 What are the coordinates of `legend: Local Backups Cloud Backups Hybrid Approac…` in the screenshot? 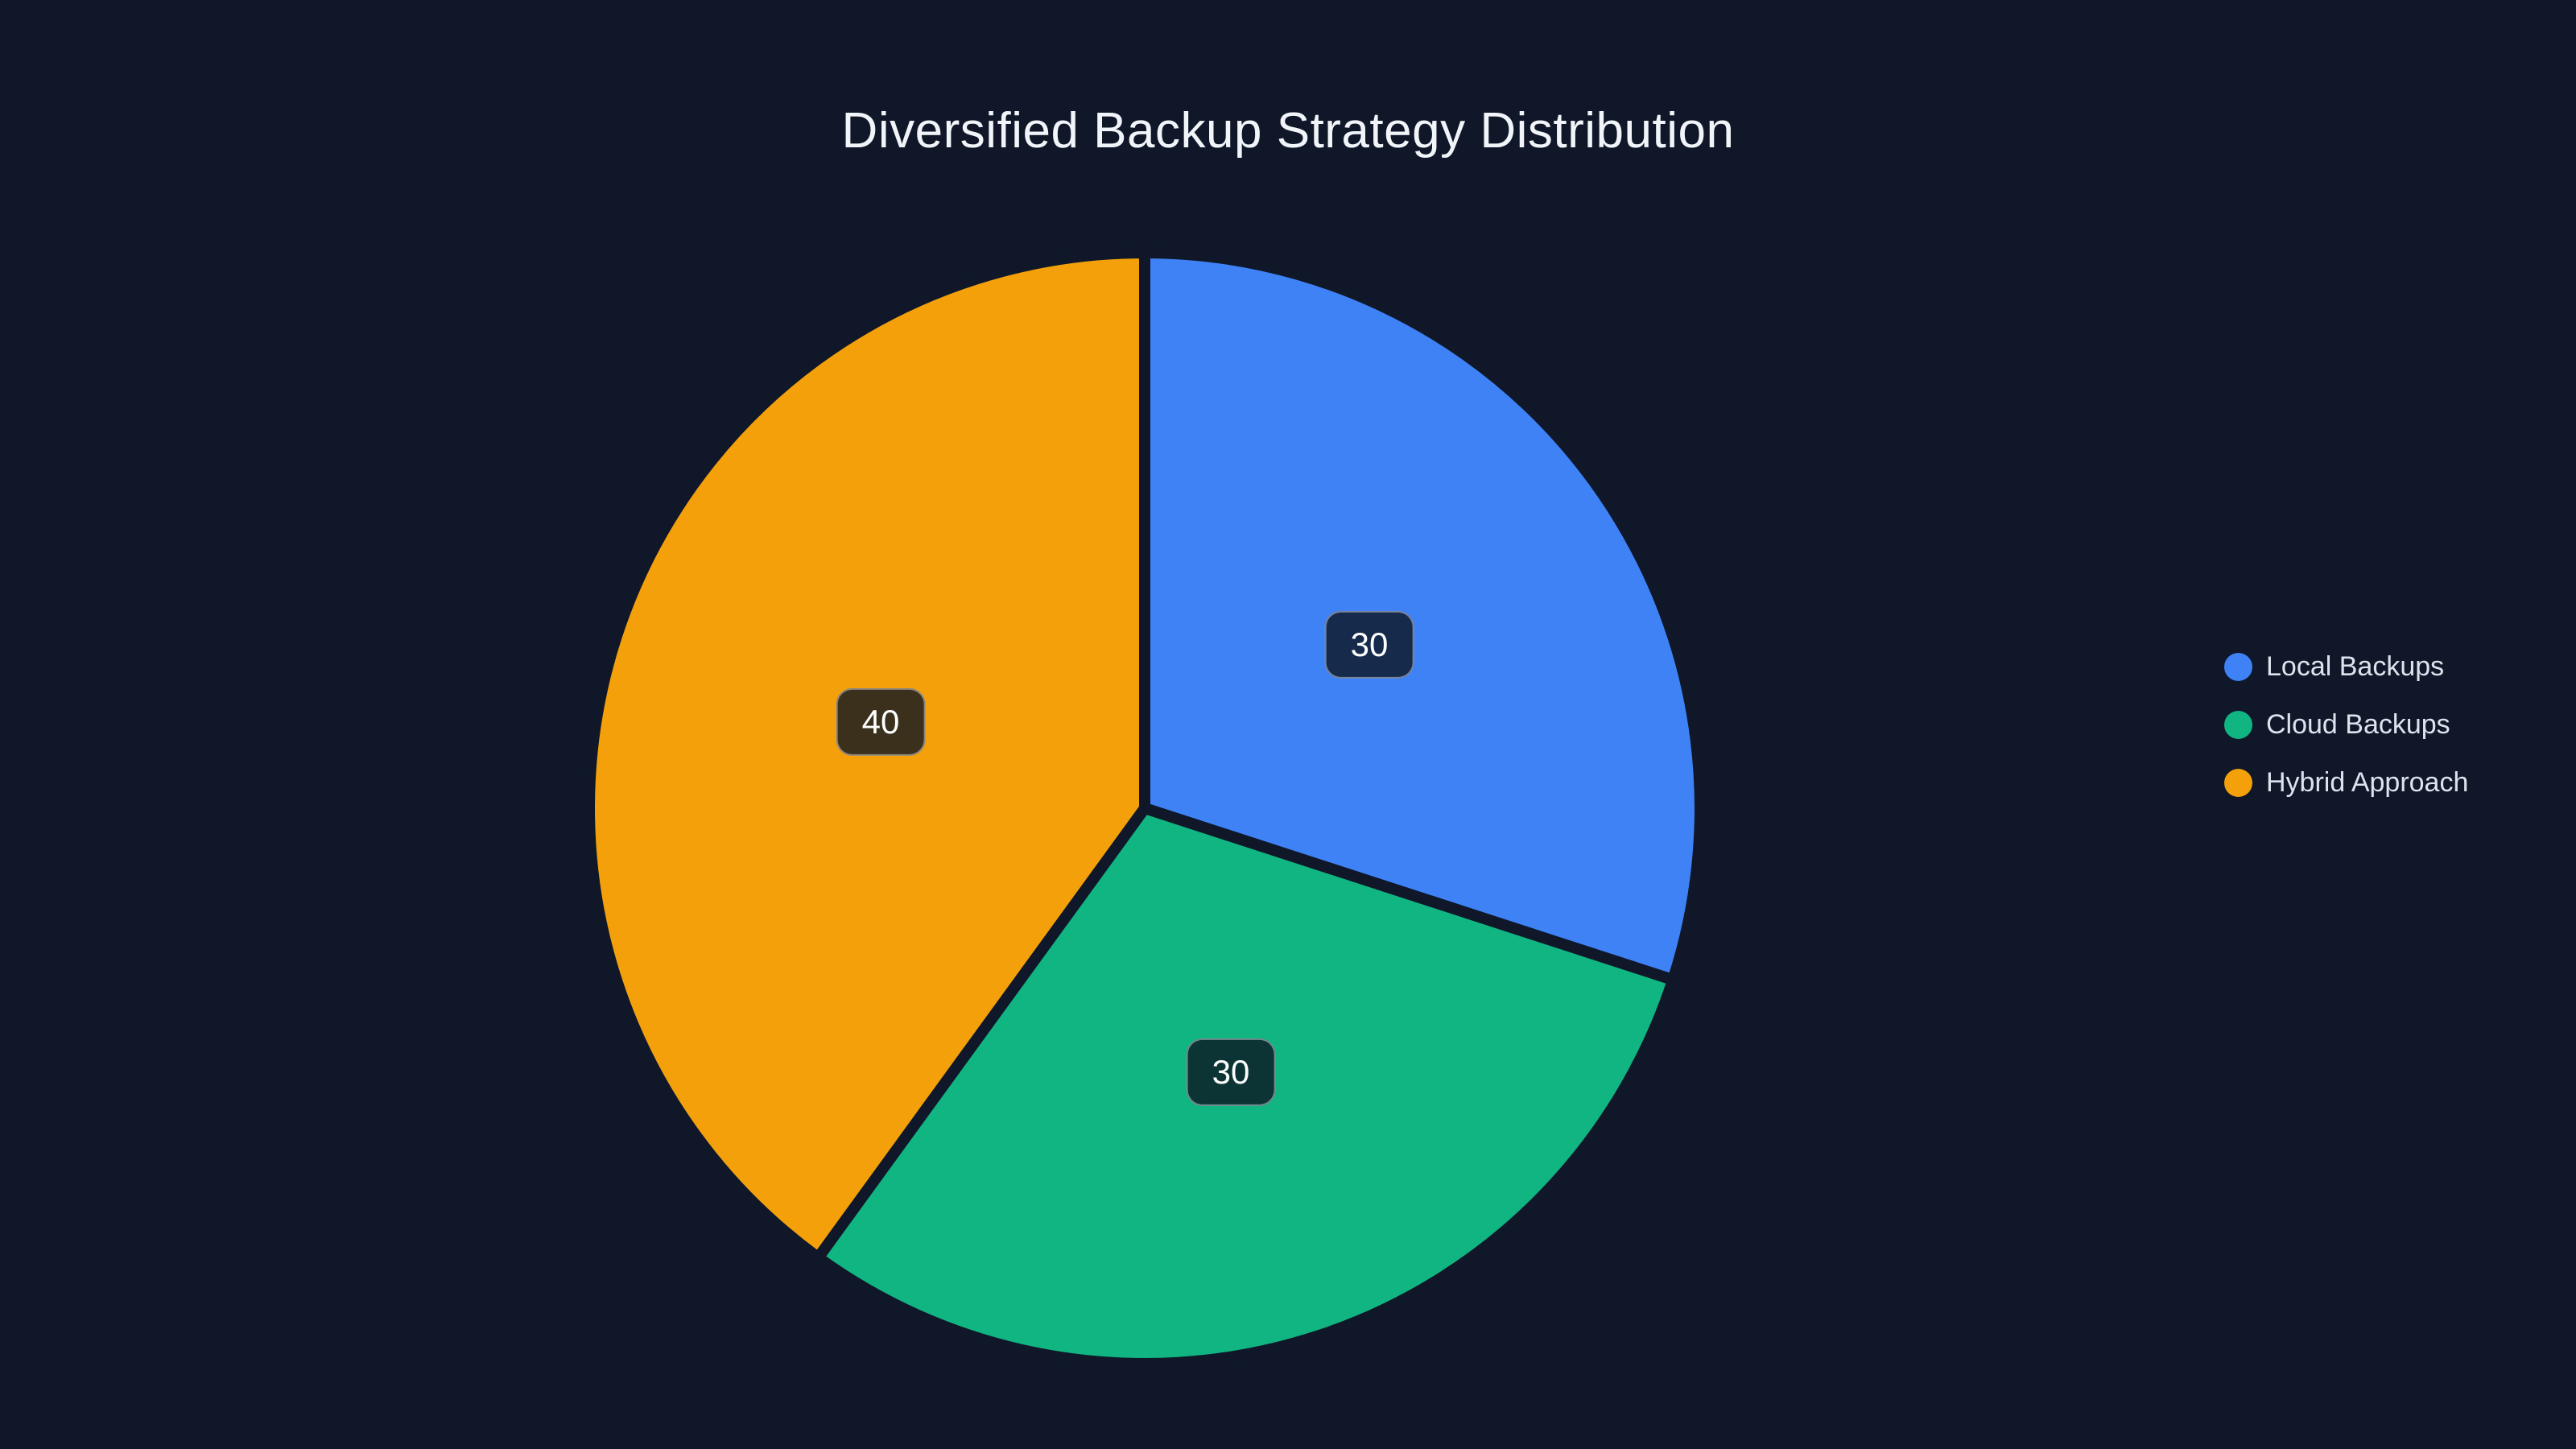 It's located at (2346, 739).